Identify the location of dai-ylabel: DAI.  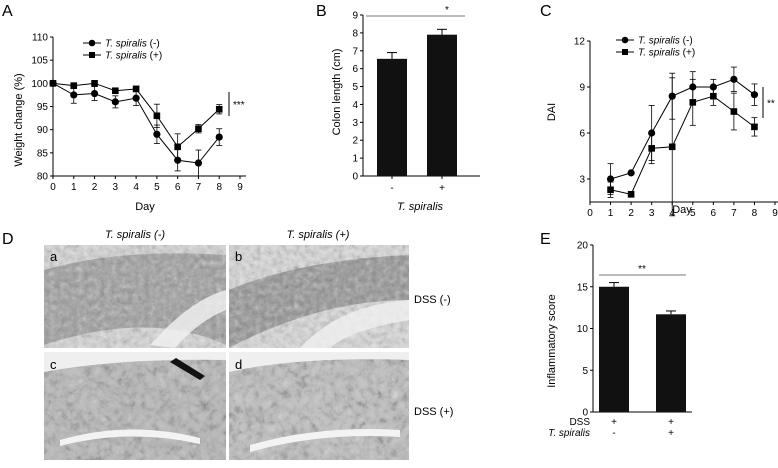
(552, 112).